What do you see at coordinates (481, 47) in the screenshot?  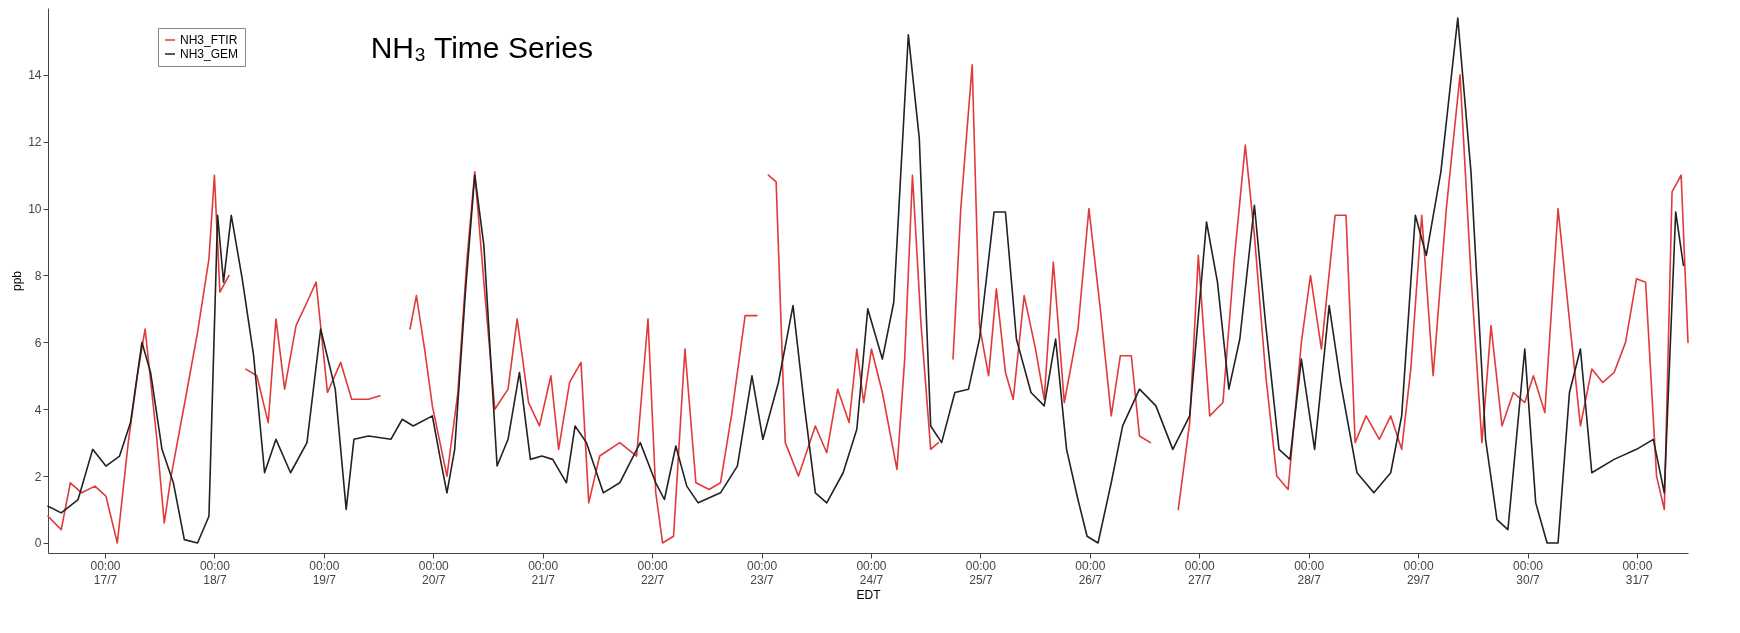 I see `text: NH₃ Time Series` at bounding box center [481, 47].